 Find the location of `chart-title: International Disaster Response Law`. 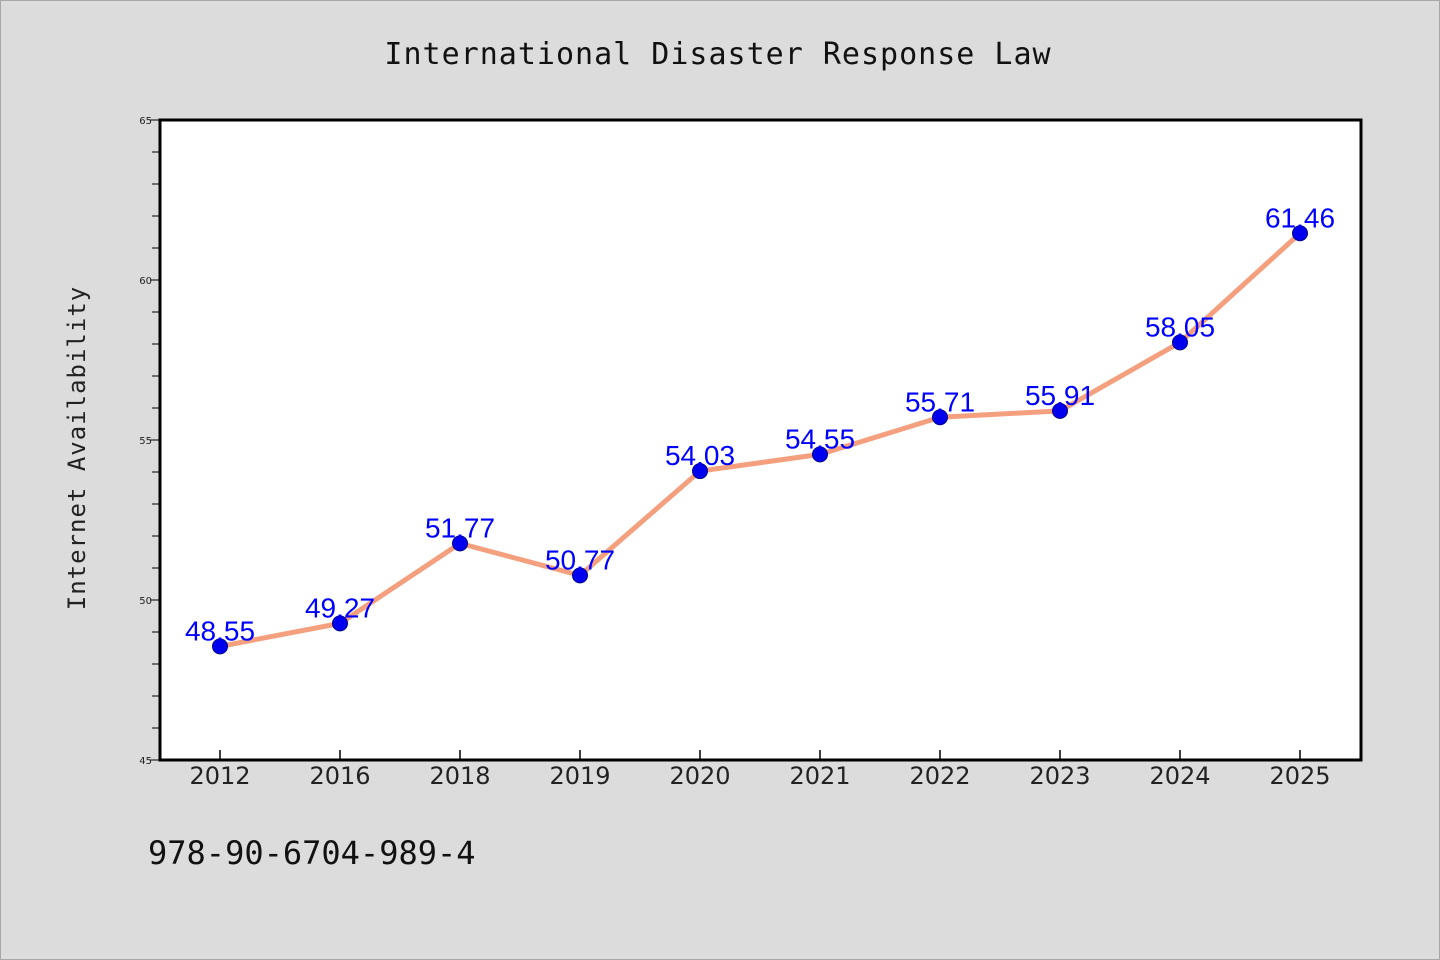

chart-title: International Disaster Response Law is located at coordinates (717, 54).